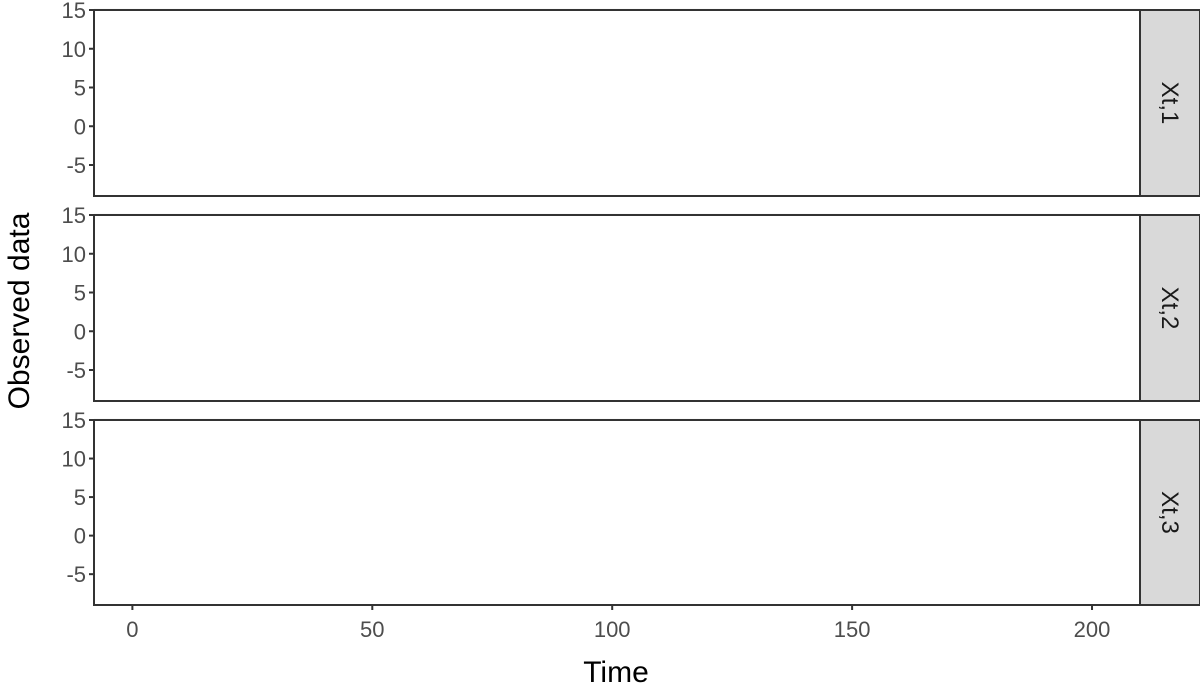 This screenshot has width=1200, height=687. I want to click on facet-strip-label: Xt,3, so click(1169, 512).